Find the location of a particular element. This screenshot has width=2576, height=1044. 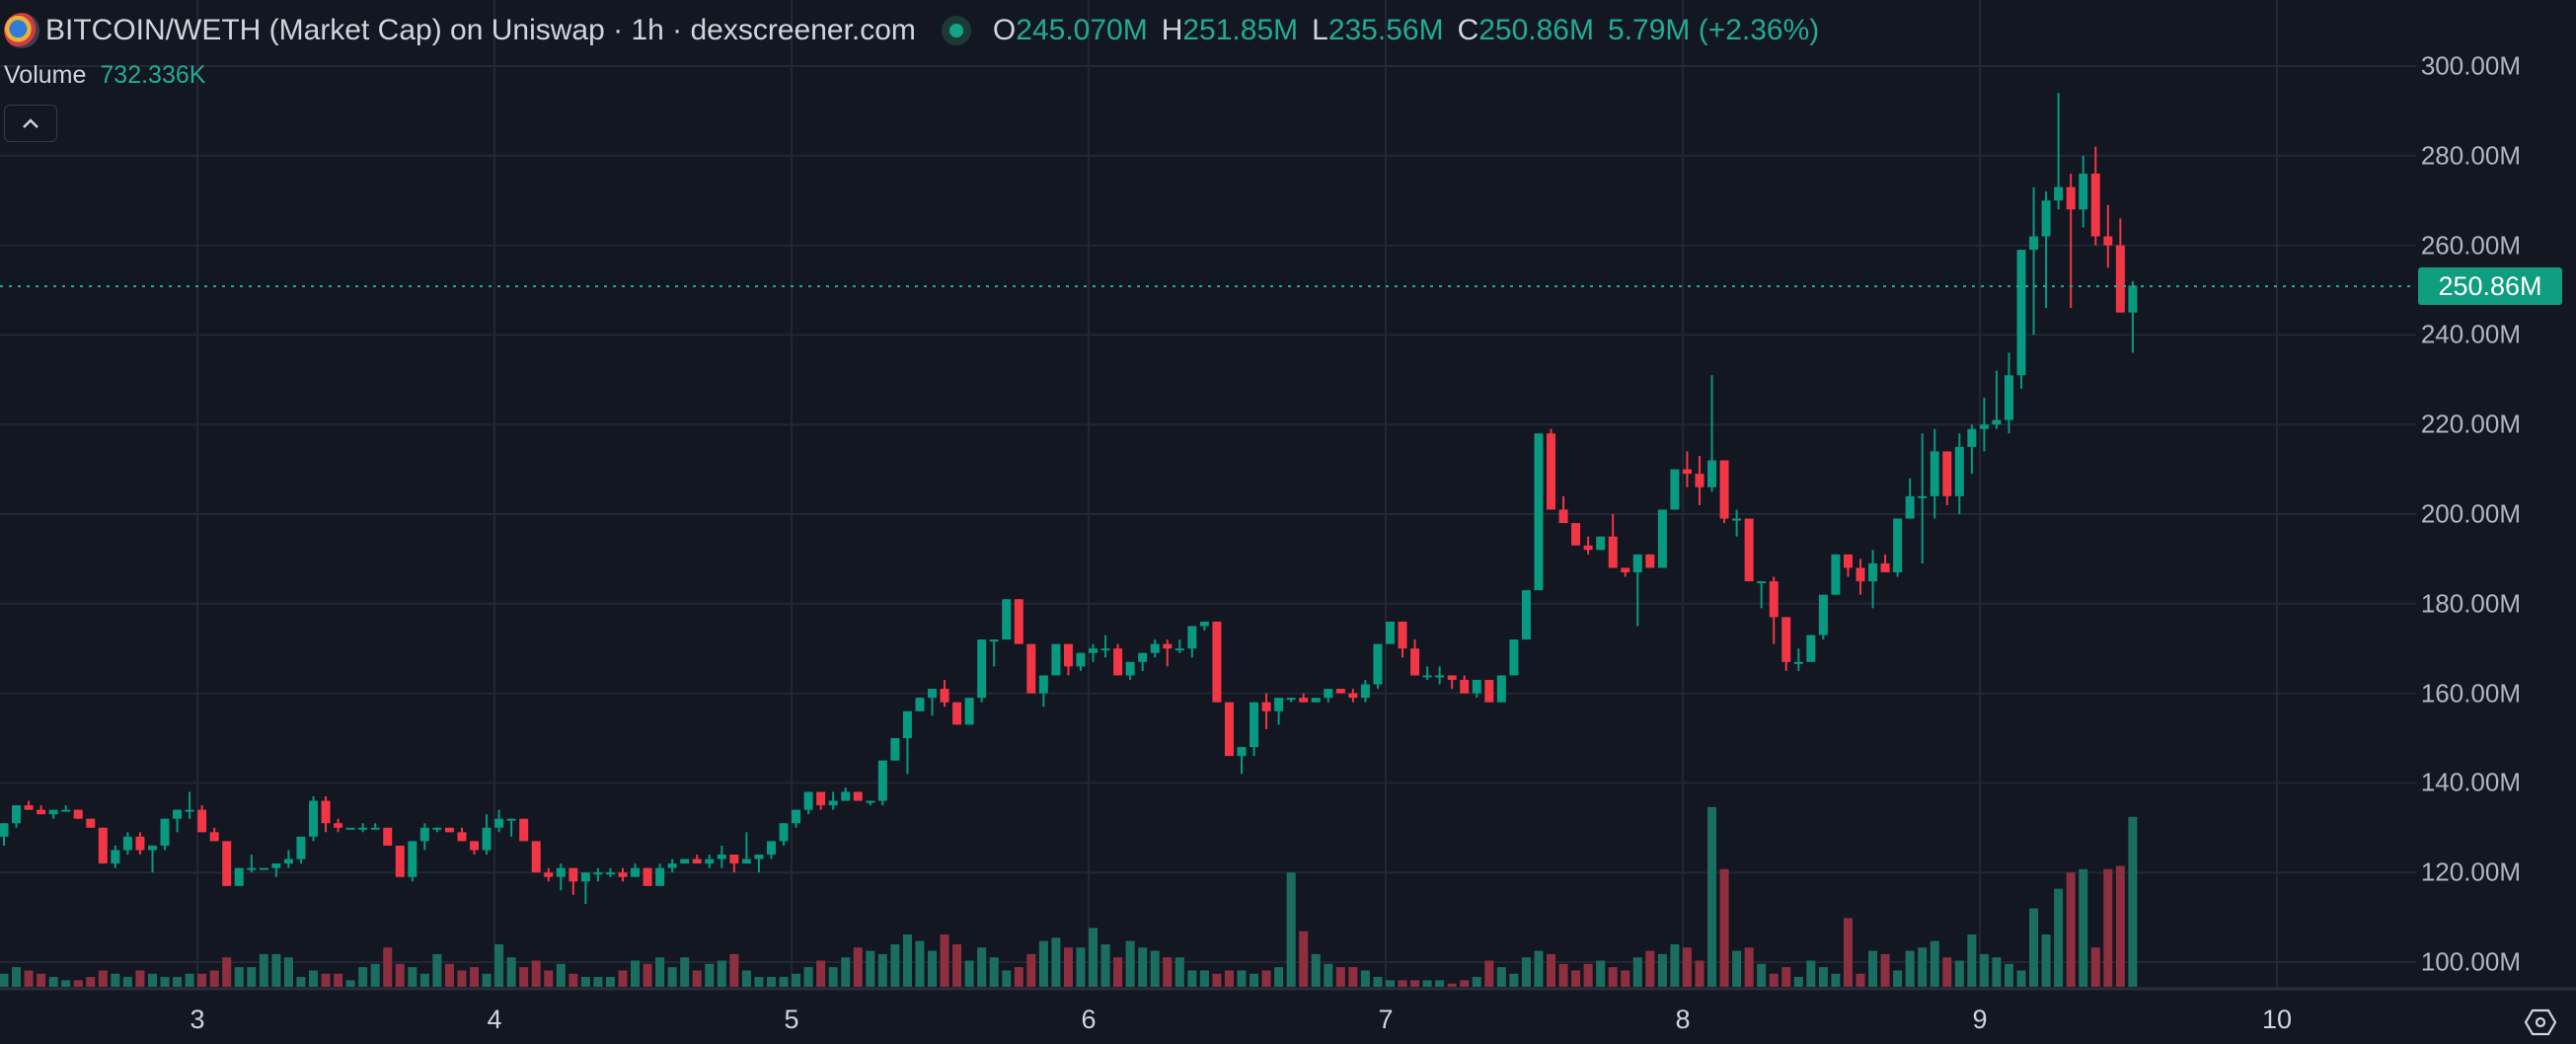

price-axis-label: 200.00M is located at coordinates (2471, 513).